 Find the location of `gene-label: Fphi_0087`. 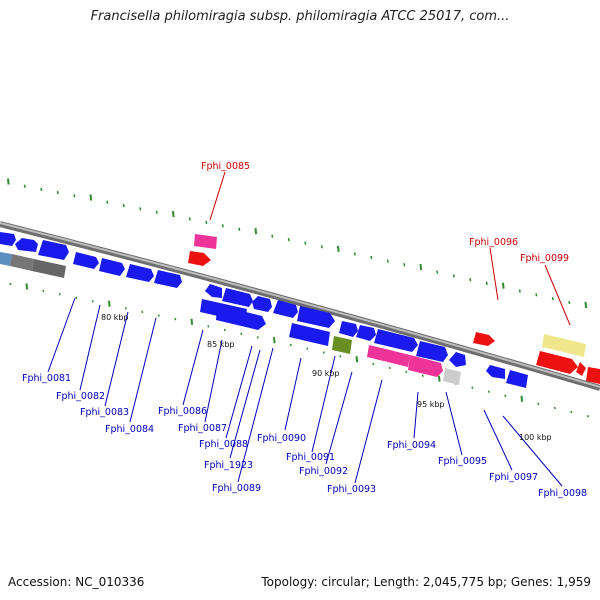

gene-label: Fphi_0087 is located at coordinates (202, 428).